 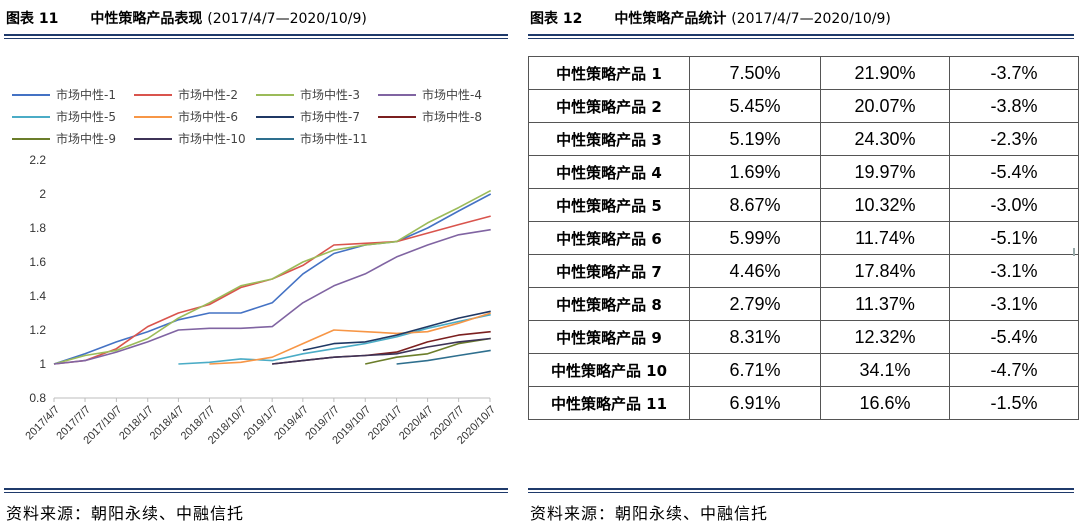 What do you see at coordinates (609, 238) in the screenshot?
I see `product-name-cell: 中性策略产品 6` at bounding box center [609, 238].